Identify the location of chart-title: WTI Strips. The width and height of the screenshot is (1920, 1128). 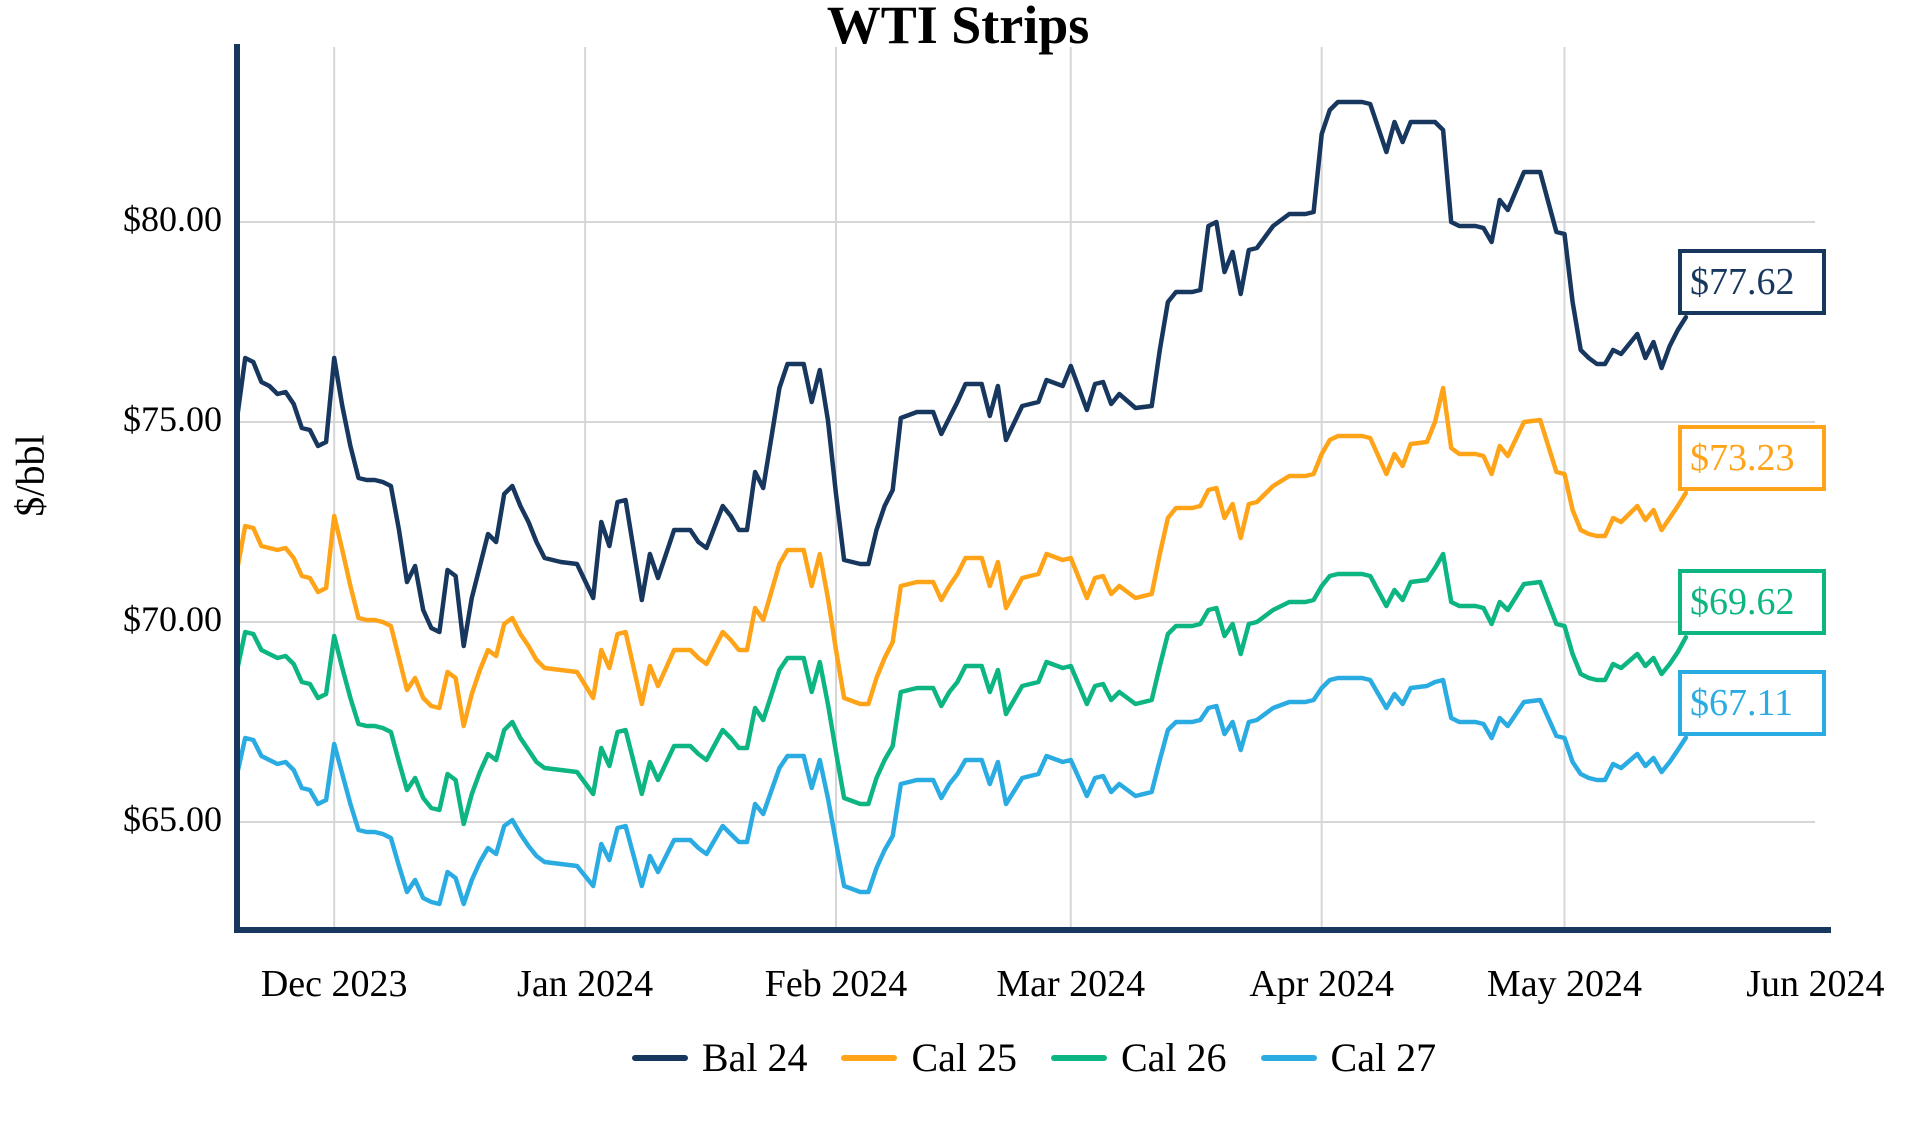
(958, 27).